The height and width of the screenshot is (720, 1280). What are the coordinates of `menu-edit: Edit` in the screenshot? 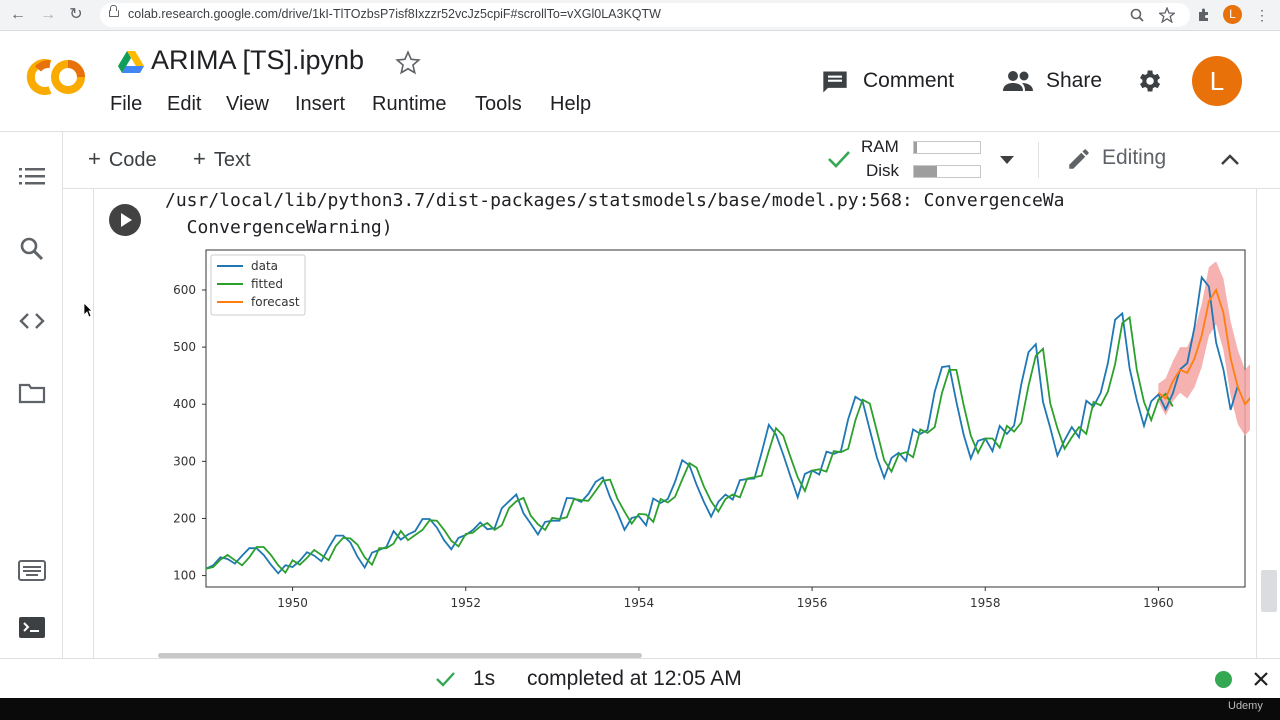 It's located at (184, 104).